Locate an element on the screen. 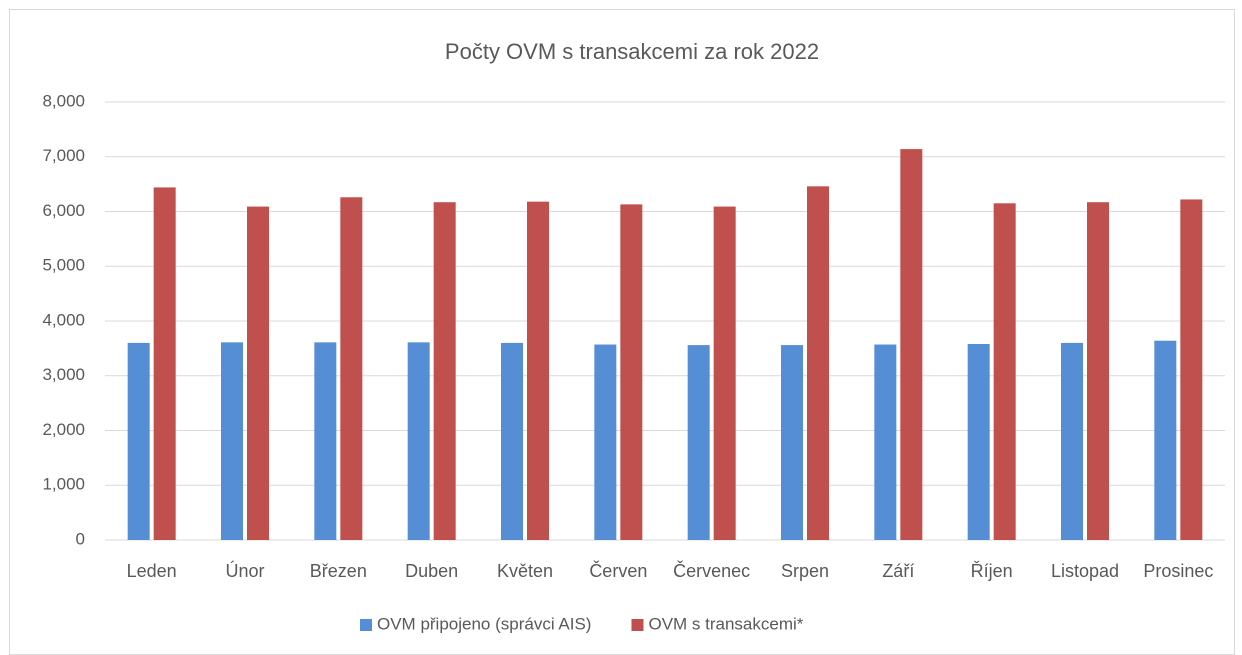 The image size is (1242, 655). x-tick-label: Únor is located at coordinates (244, 570).